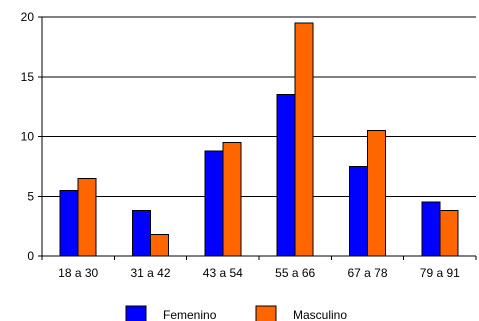  I want to click on y-tick-label: 15, so click(28, 77).